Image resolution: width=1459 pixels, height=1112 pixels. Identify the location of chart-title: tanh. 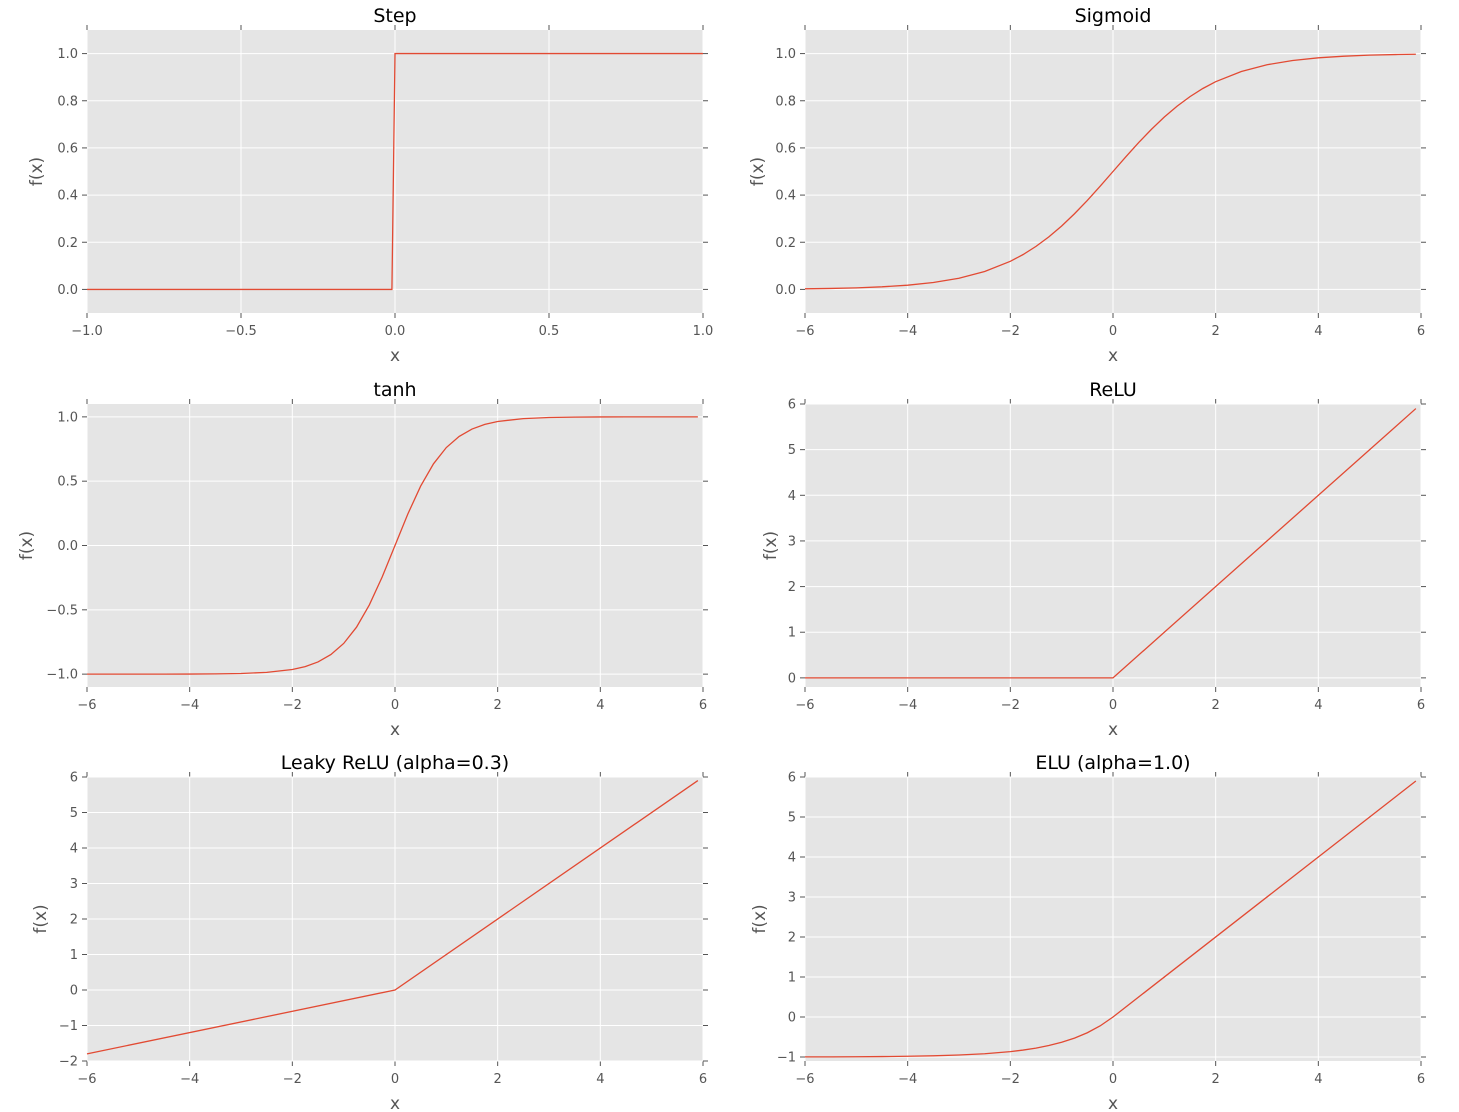
(394, 390).